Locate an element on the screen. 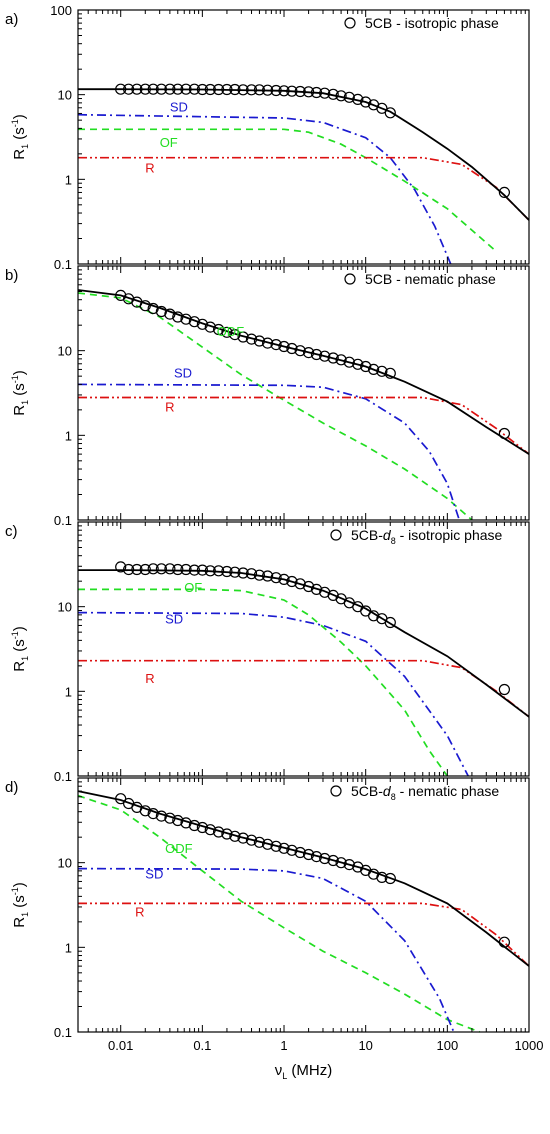 The width and height of the screenshot is (550, 1134). fit-line is located at coordinates (304, 643).